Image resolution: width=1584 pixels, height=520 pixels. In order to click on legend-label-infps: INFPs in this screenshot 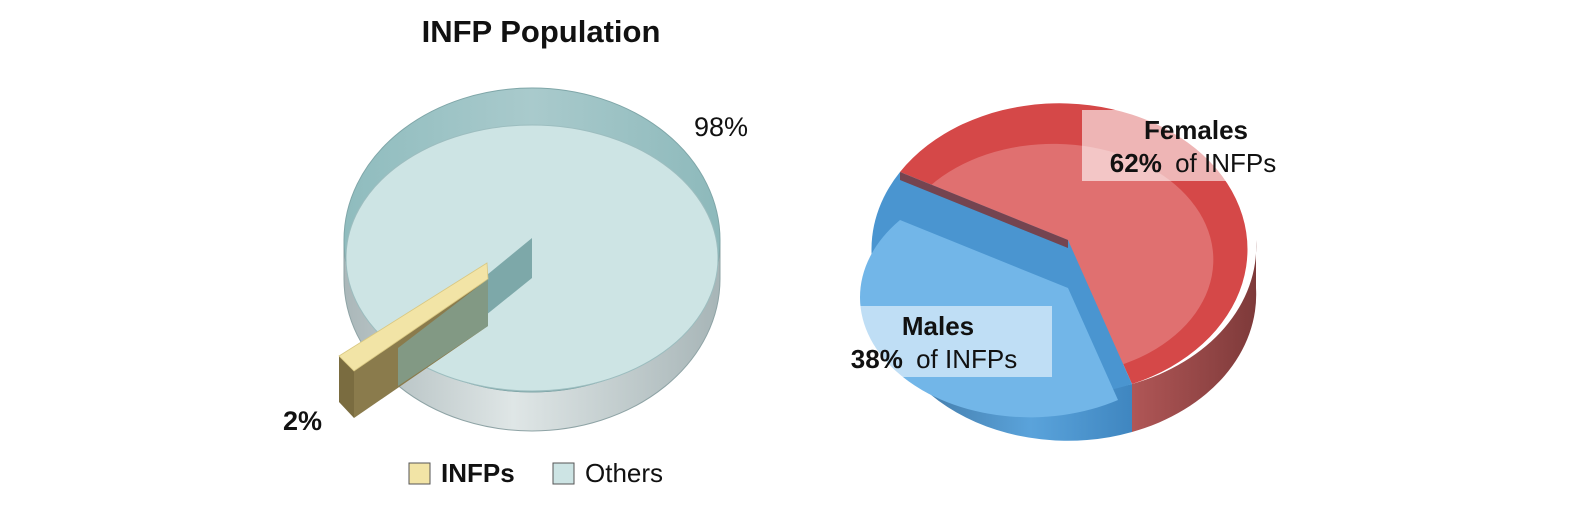, I will do `click(478, 473)`.